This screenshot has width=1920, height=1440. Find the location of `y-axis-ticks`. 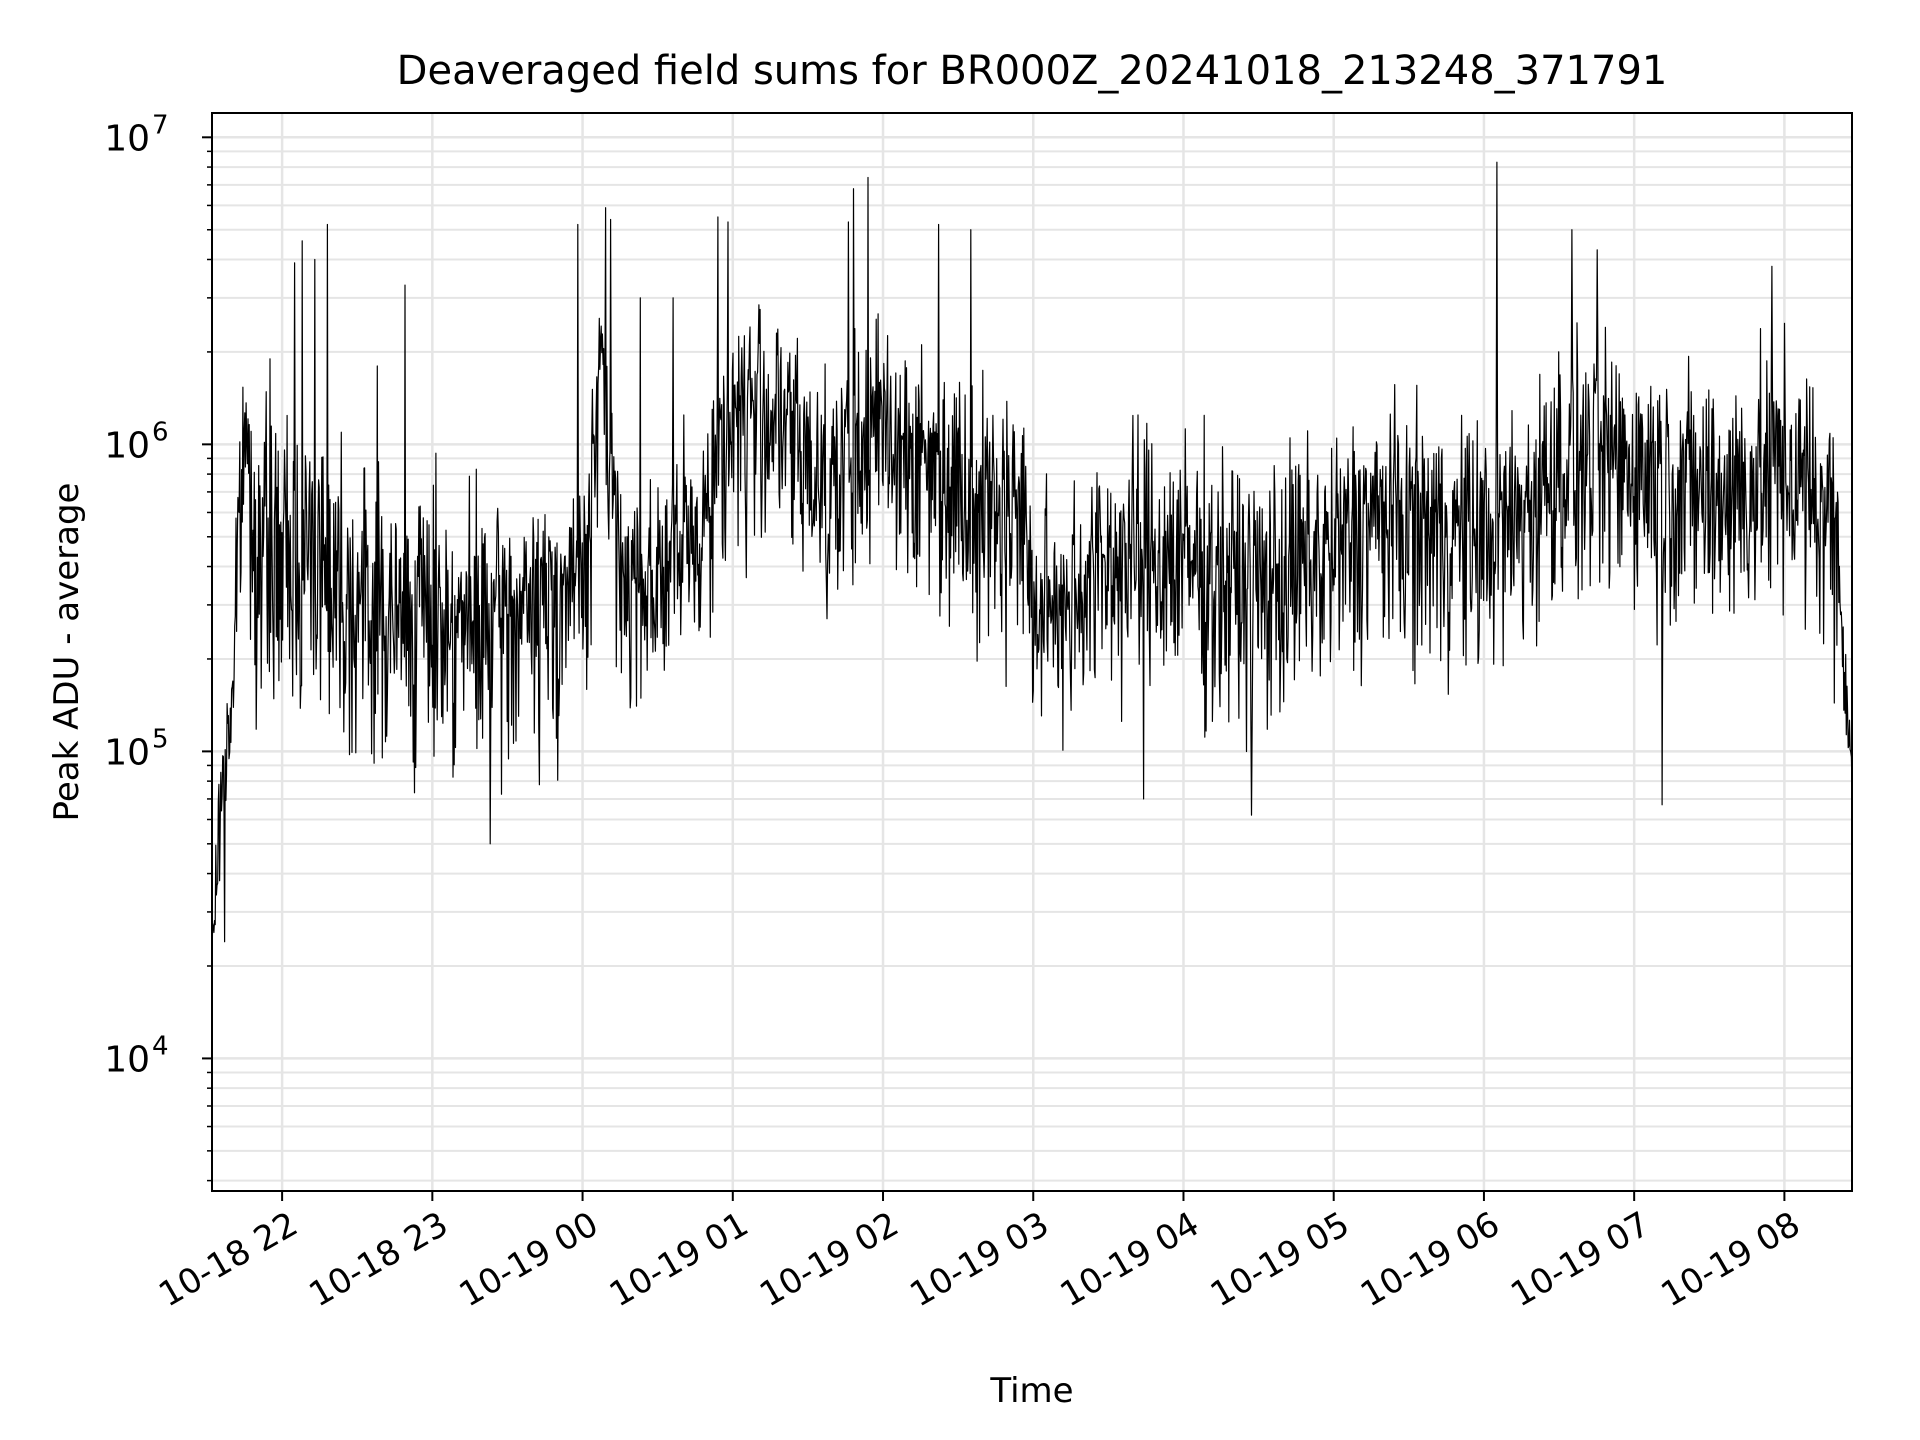

y-axis-ticks is located at coordinates (207, 659).